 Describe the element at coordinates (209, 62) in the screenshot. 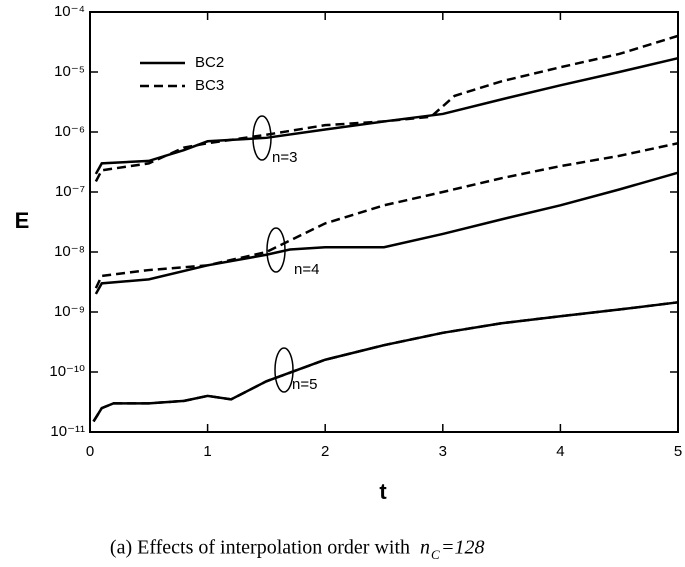

I see `legend-label: BC2` at that location.